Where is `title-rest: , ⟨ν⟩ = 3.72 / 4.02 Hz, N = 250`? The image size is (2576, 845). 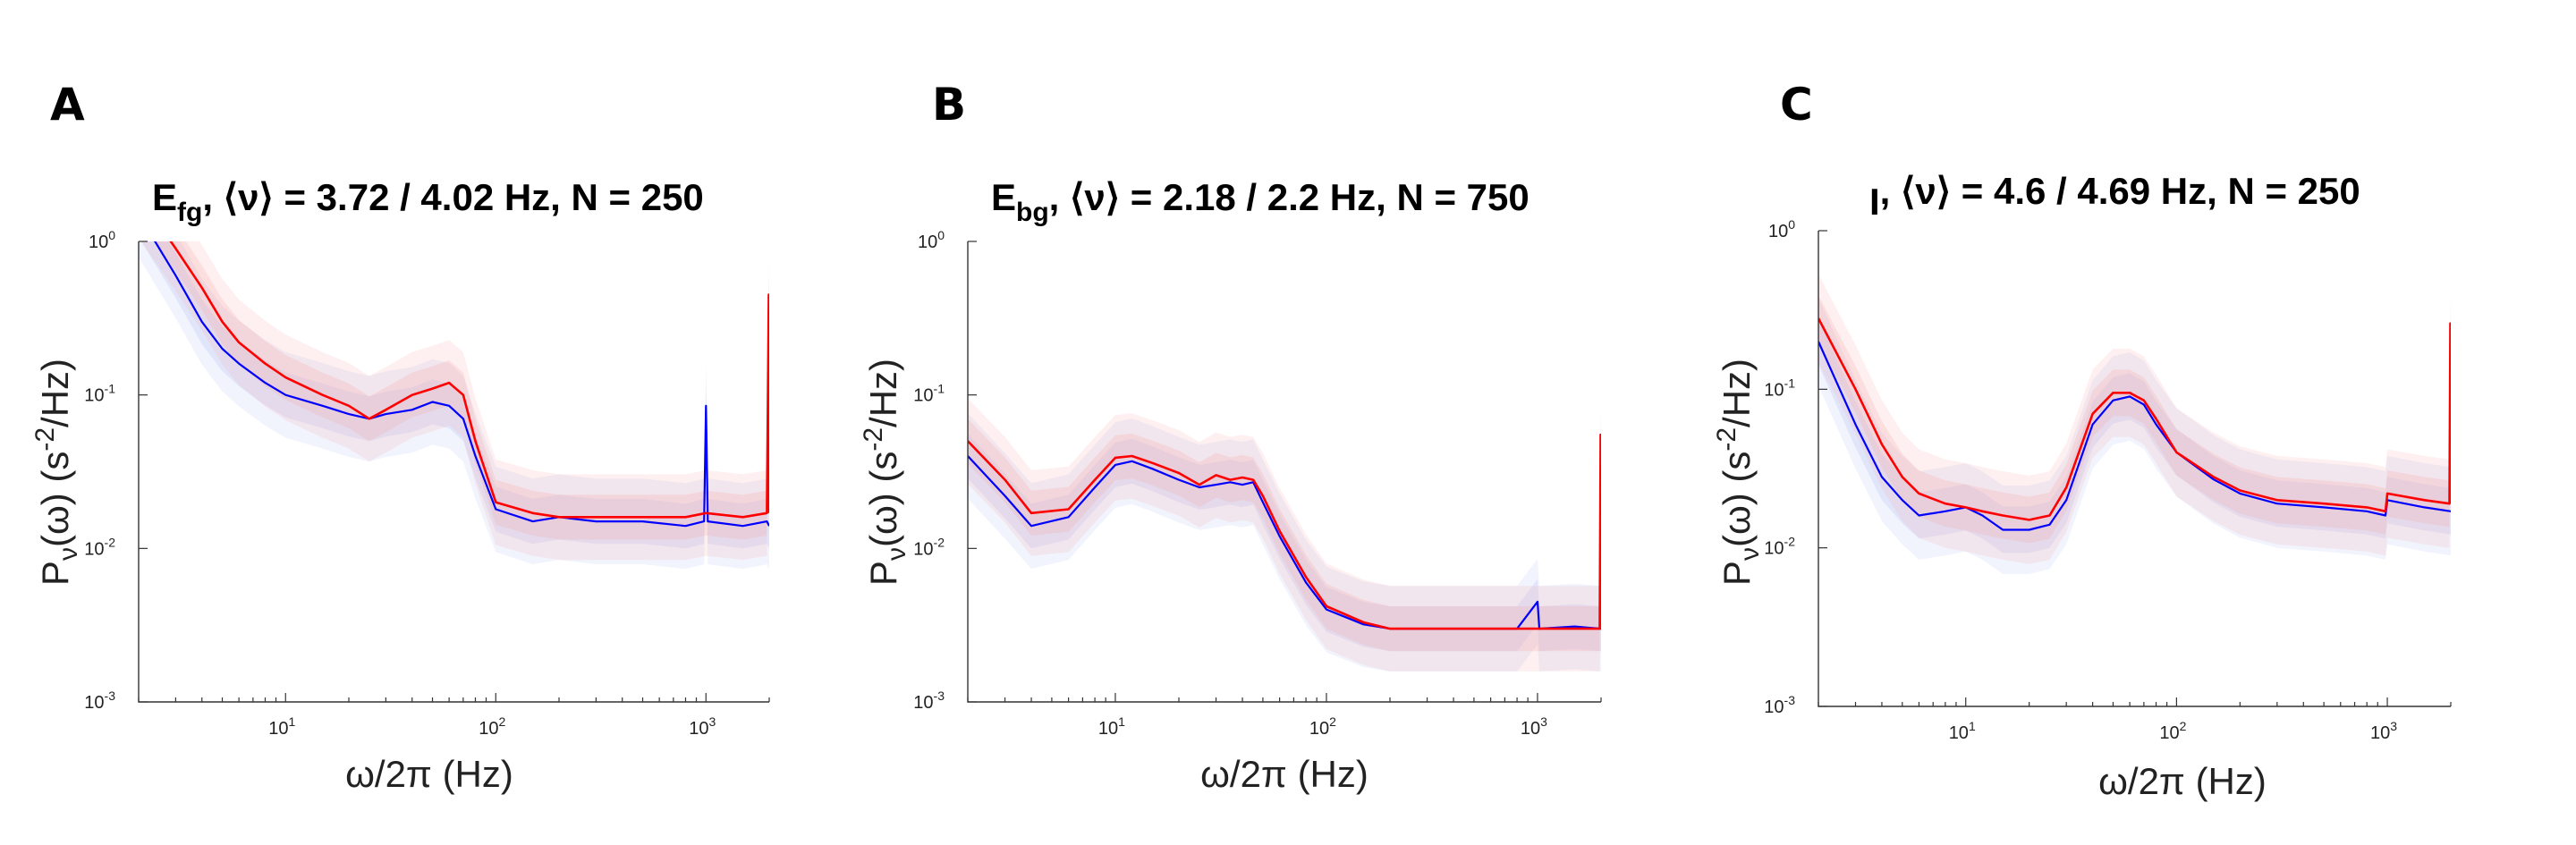
title-rest: , ⟨ν⟩ = 3.72 / 4.02 Hz, N = 250 is located at coordinates (452, 197).